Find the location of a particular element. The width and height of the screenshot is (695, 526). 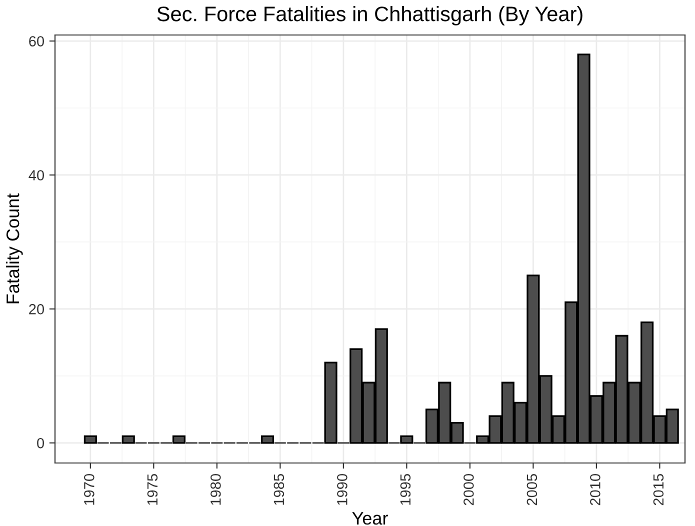

x-tick-label: 2000 is located at coordinates (469, 490).